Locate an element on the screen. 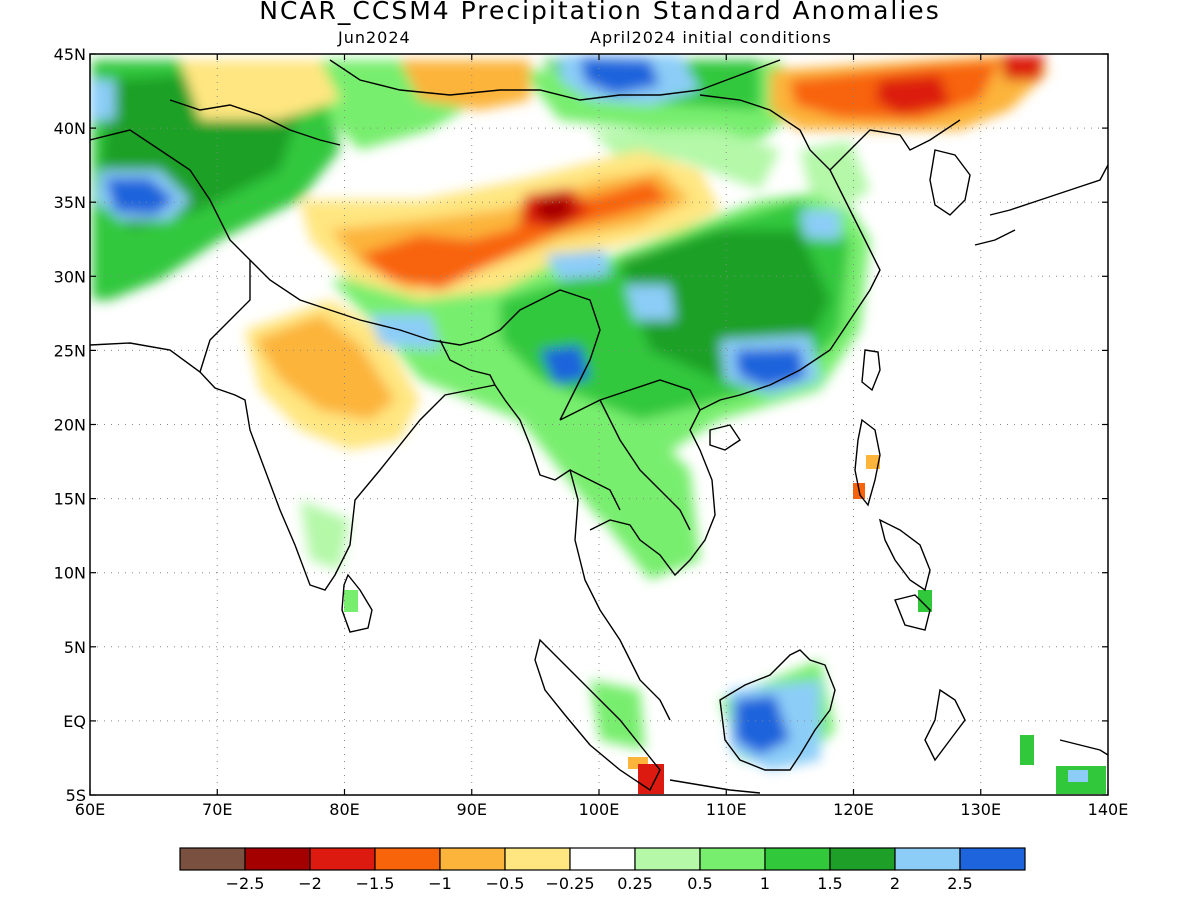 The width and height of the screenshot is (1200, 900). init-conditions-label: April2024 initial conditions is located at coordinates (711, 37).